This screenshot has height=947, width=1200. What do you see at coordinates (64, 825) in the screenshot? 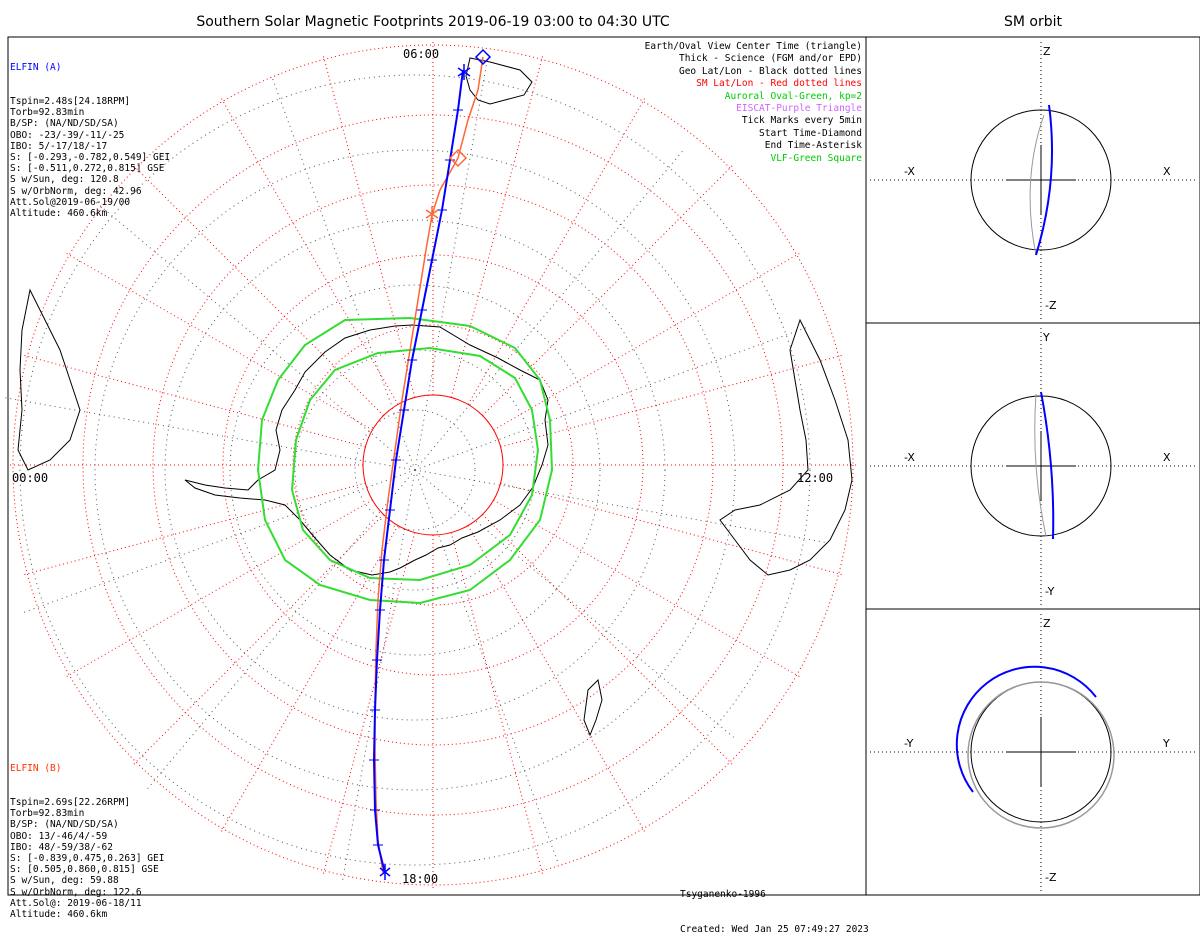
I see `elfin-b-info-line: B/SP: (NA/ND/SD/SA)` at bounding box center [64, 825].